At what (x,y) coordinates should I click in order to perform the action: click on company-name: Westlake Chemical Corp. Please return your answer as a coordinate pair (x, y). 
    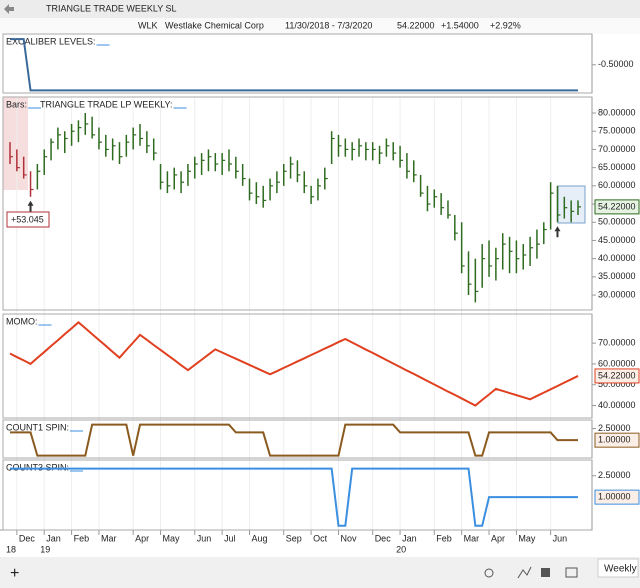
    Looking at the image, I should click on (214, 25).